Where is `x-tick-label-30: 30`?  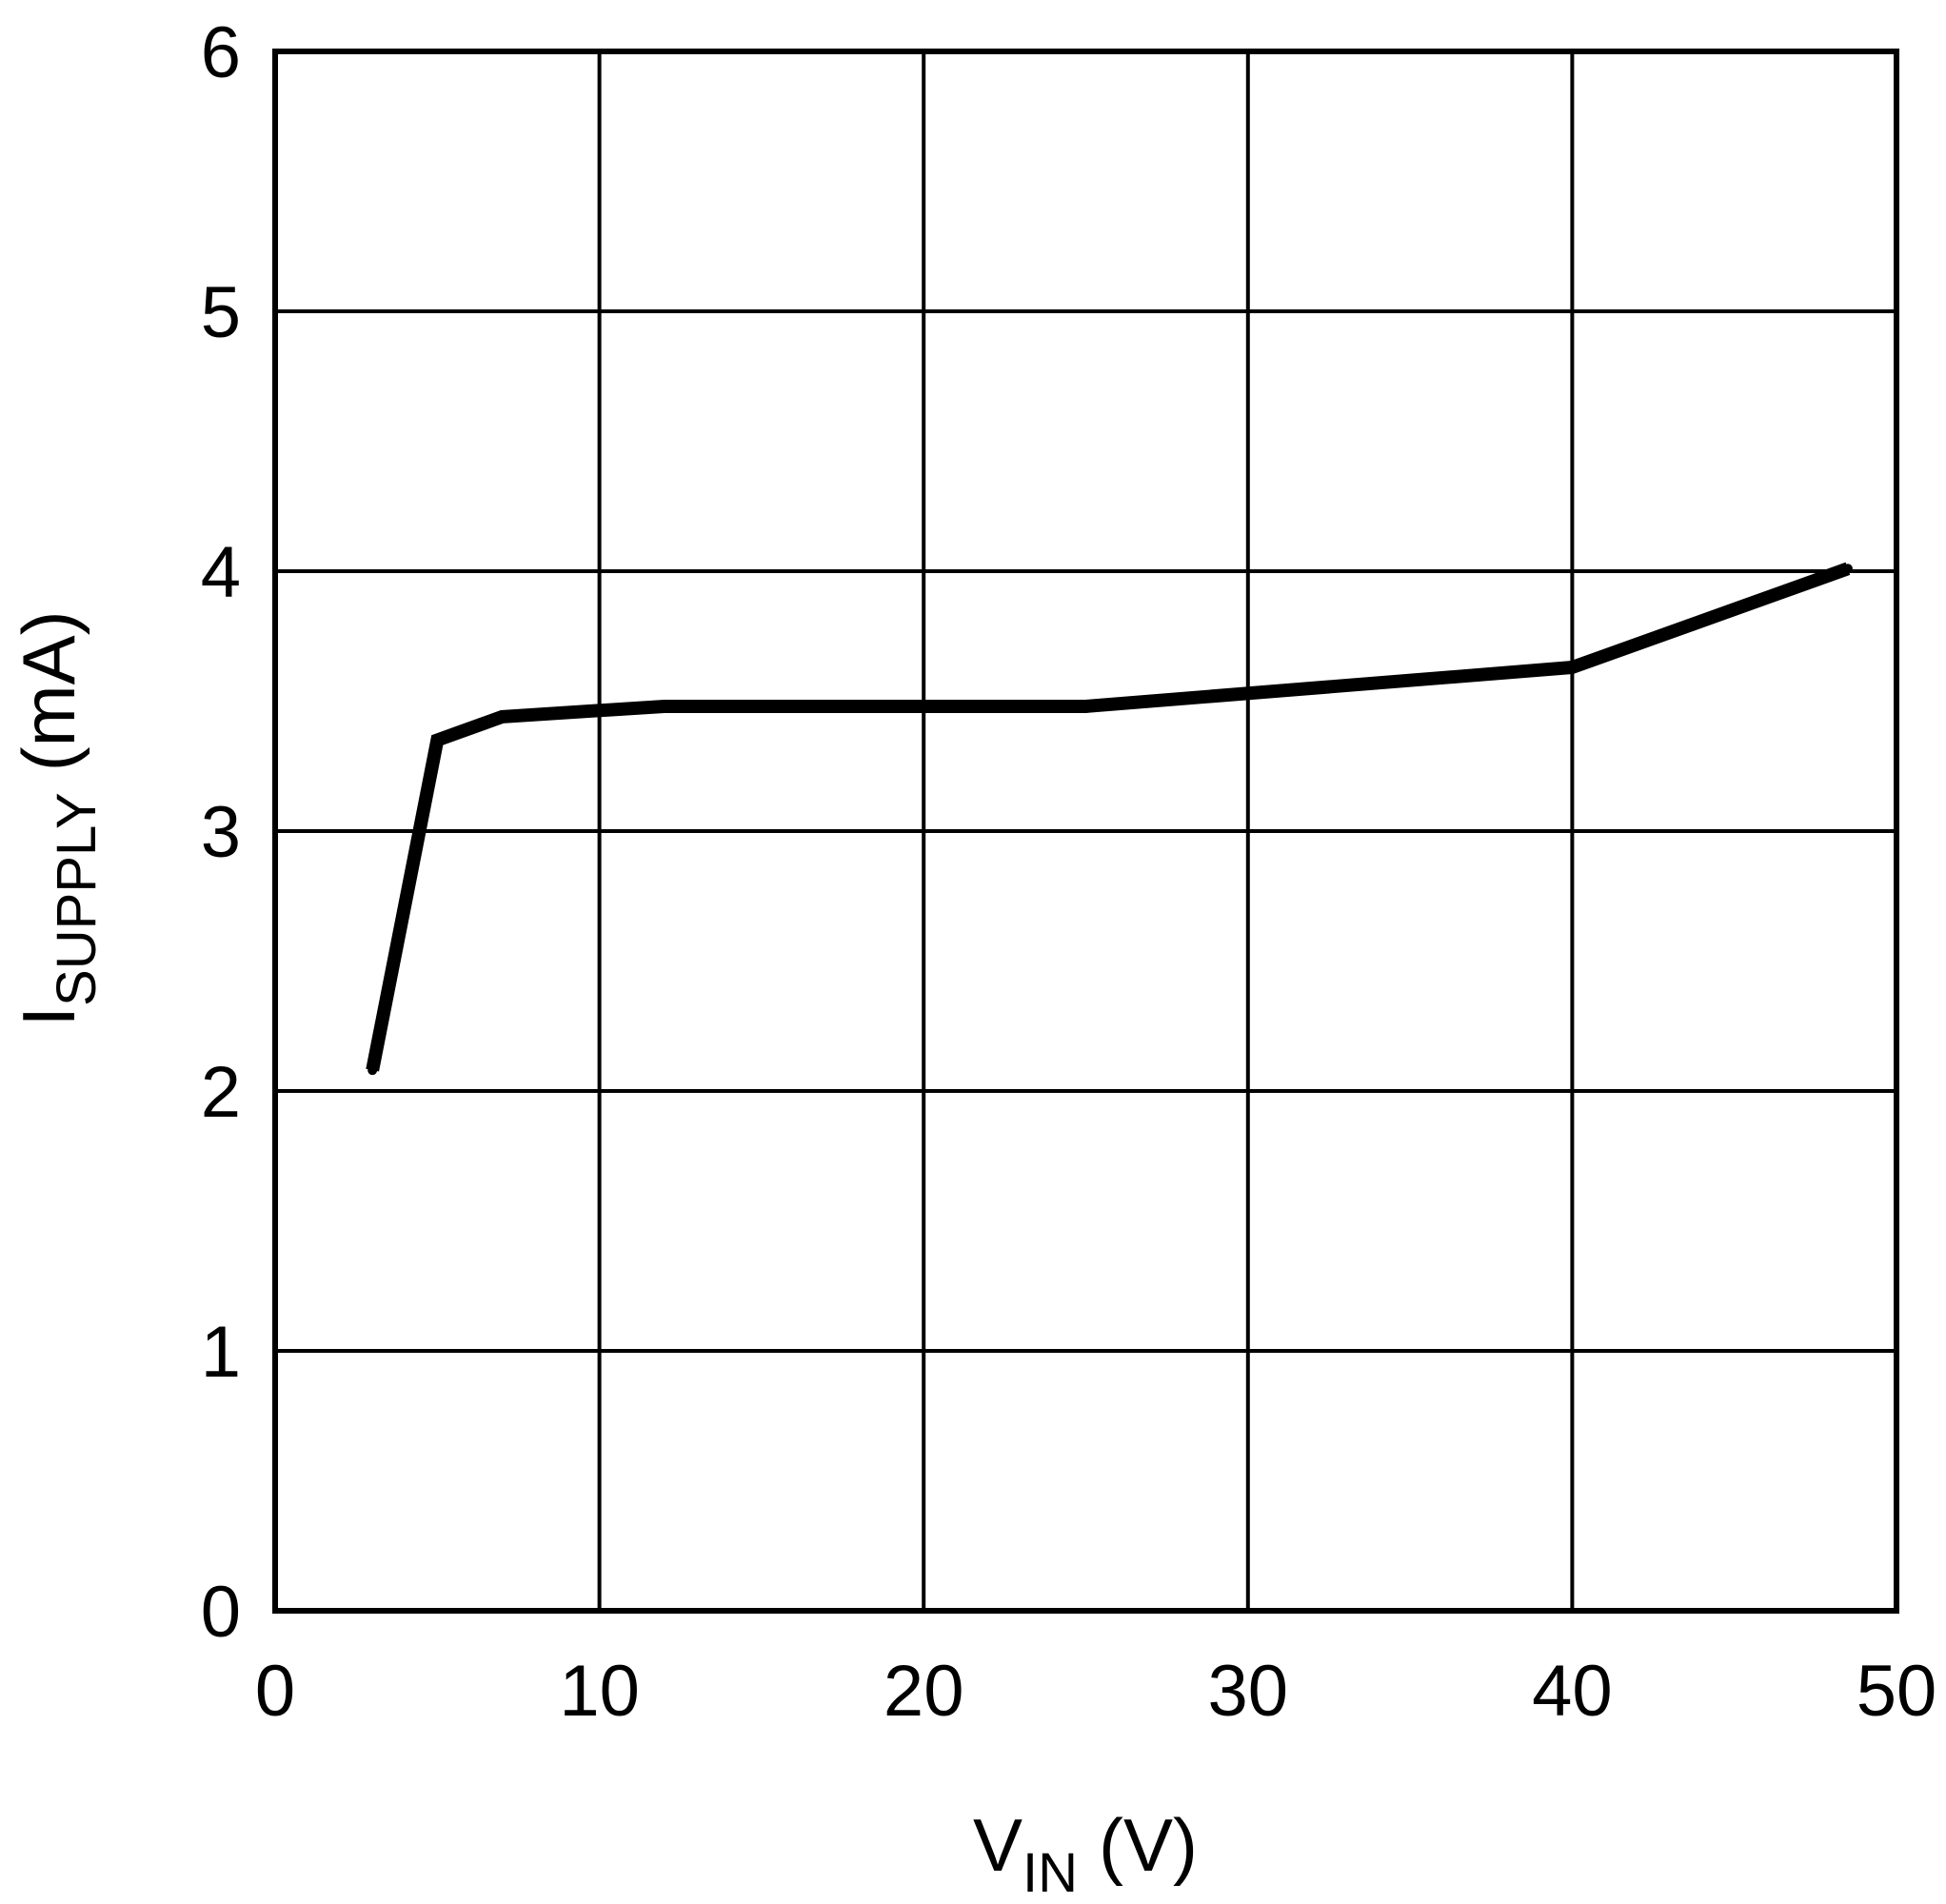 x-tick-label-30: 30 is located at coordinates (1248, 1691).